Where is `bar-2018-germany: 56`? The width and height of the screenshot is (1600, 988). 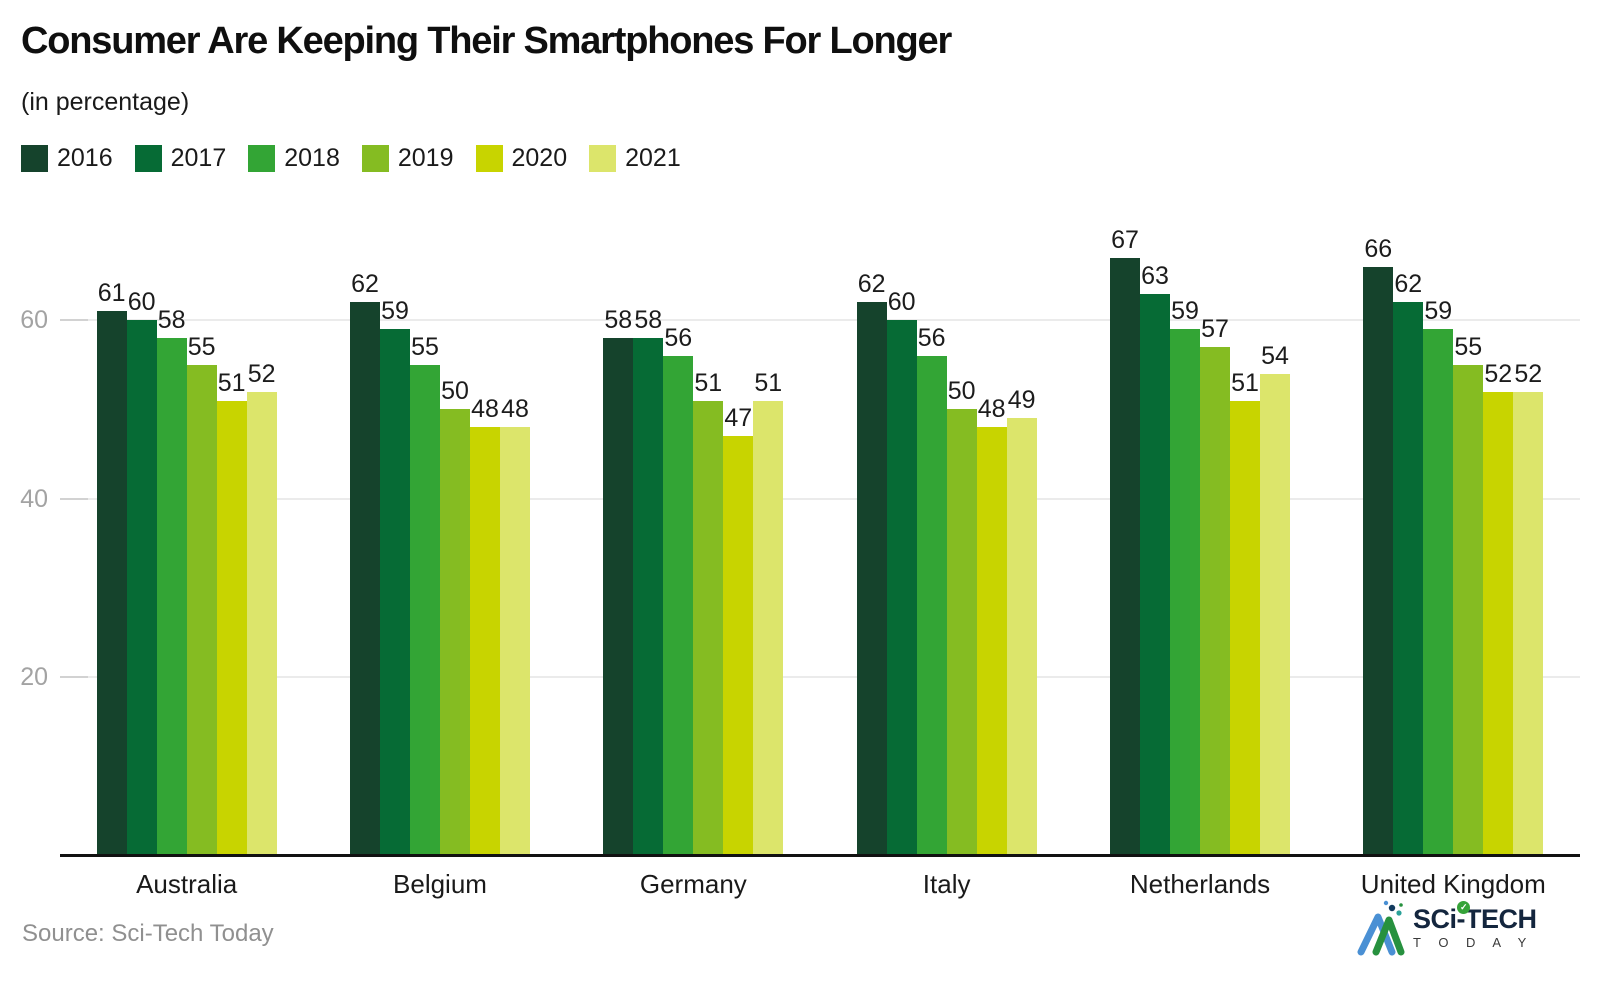 bar-2018-germany: 56 is located at coordinates (678, 590).